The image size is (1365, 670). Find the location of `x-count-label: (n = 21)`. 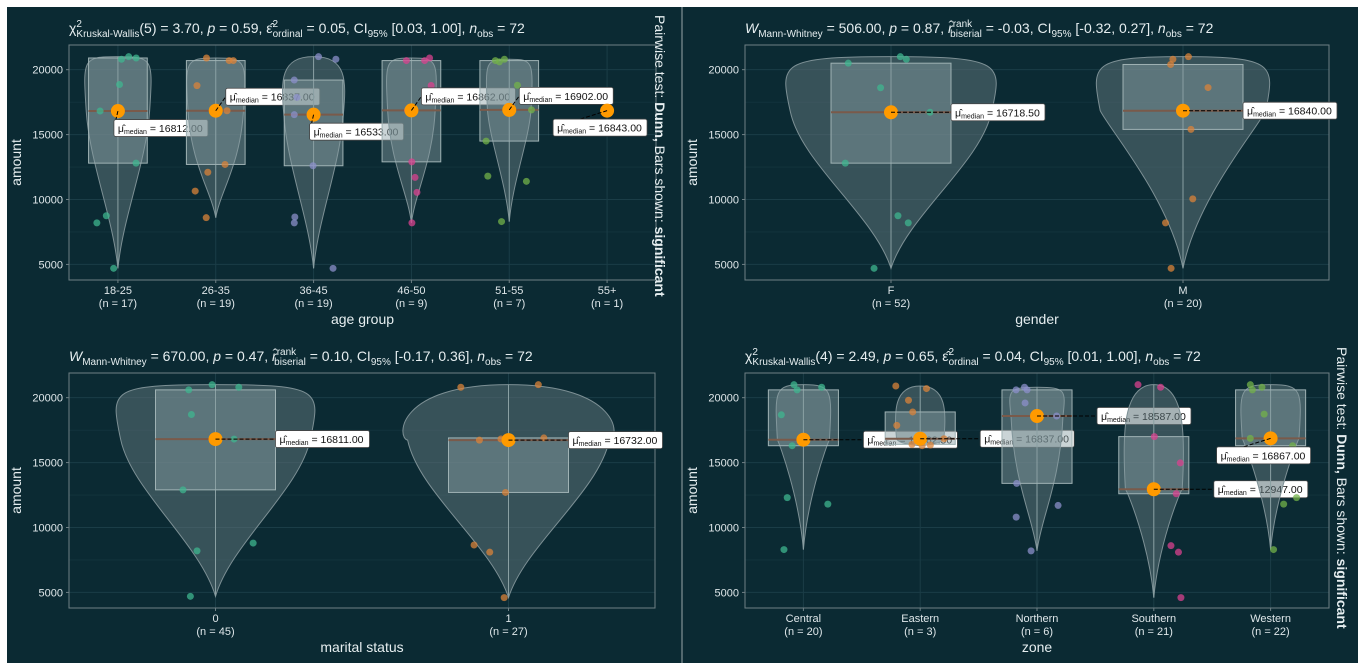

x-count-label: (n = 21) is located at coordinates (1154, 632).